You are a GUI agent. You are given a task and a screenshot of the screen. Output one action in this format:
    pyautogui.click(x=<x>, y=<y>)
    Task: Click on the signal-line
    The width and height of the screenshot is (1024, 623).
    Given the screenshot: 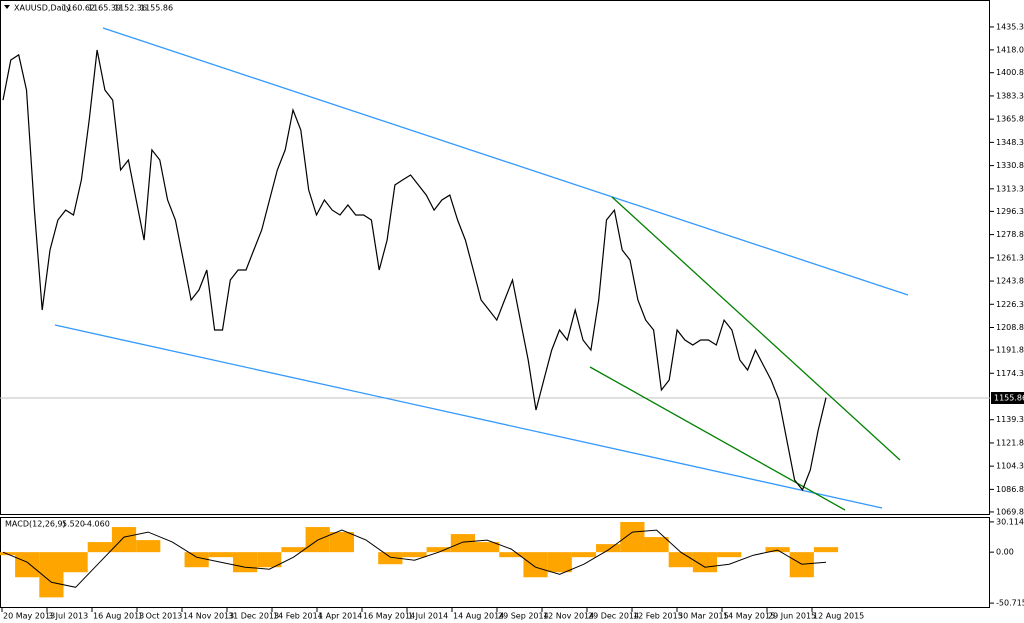 What is the action you would take?
    pyautogui.click(x=414, y=558)
    